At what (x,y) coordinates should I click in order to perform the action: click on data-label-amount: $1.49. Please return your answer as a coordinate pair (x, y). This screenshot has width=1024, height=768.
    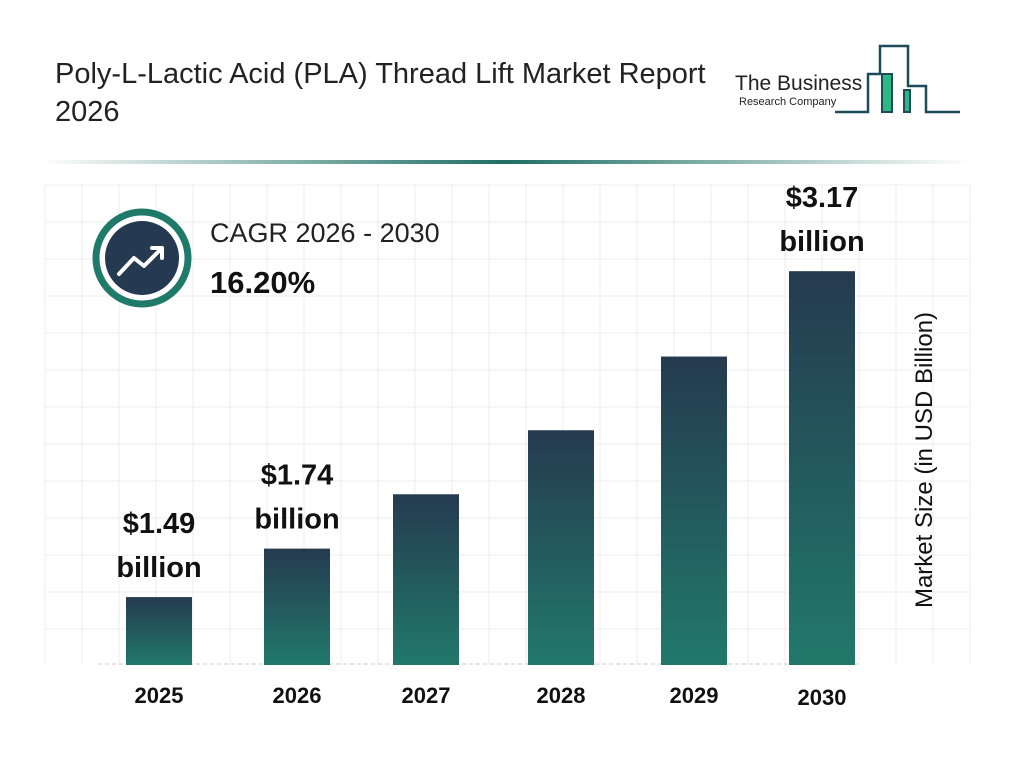
    Looking at the image, I should click on (159, 524).